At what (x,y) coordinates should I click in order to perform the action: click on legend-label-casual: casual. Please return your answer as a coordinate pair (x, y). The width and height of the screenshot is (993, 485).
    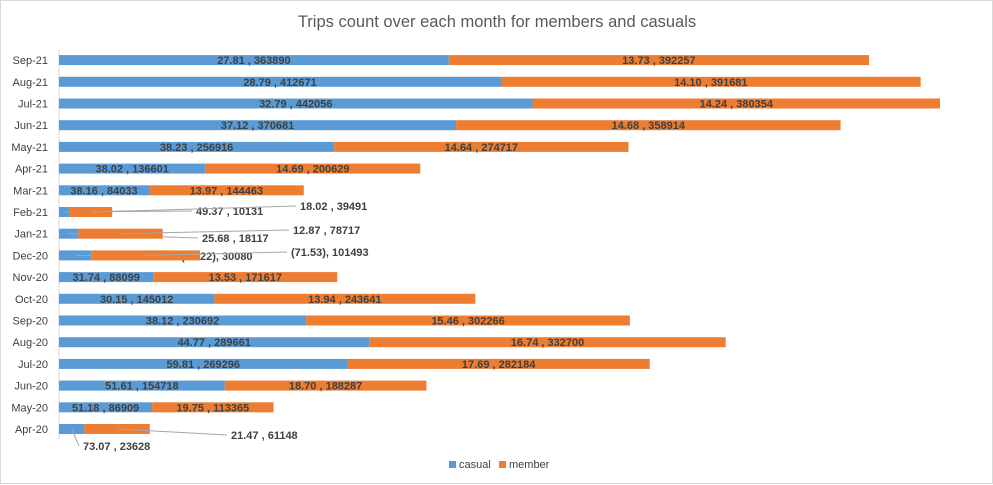
    Looking at the image, I should click on (475, 465).